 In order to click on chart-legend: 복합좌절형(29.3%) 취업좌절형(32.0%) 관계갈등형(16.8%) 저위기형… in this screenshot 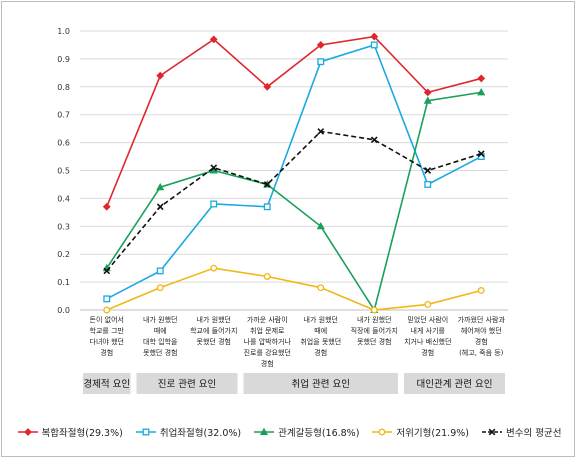, I will do `click(289, 432)`.